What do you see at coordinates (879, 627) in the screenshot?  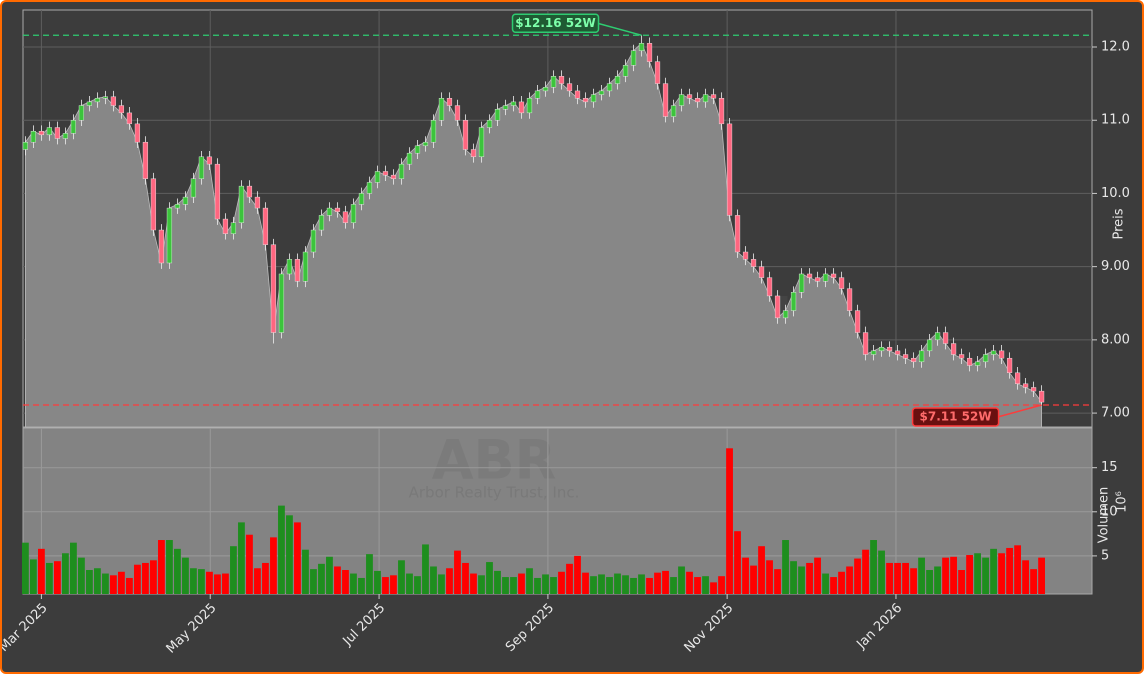 I see `x-tick-label: Jan 2026` at bounding box center [879, 627].